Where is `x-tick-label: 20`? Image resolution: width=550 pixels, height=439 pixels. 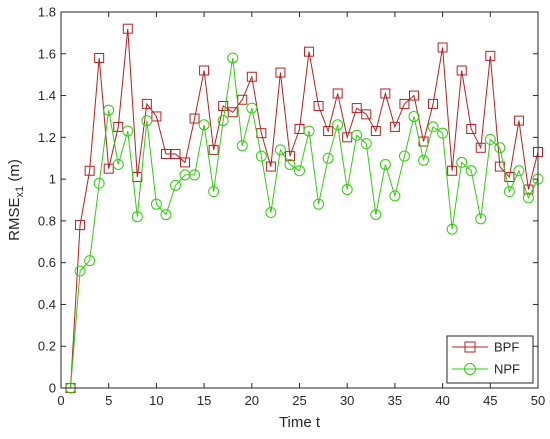
x-tick-label: 20 is located at coordinates (252, 400).